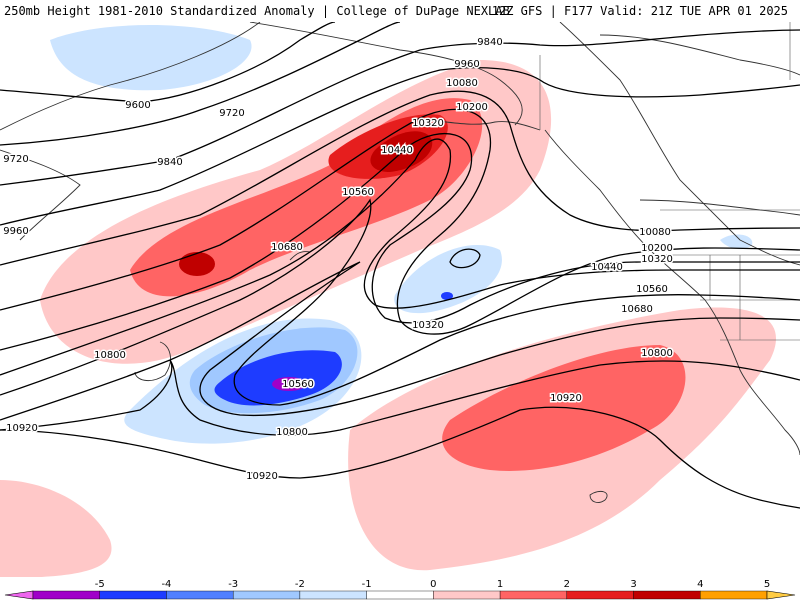 This screenshot has height=604, width=800. I want to click on colorbar-swatches, so click(400, 595).